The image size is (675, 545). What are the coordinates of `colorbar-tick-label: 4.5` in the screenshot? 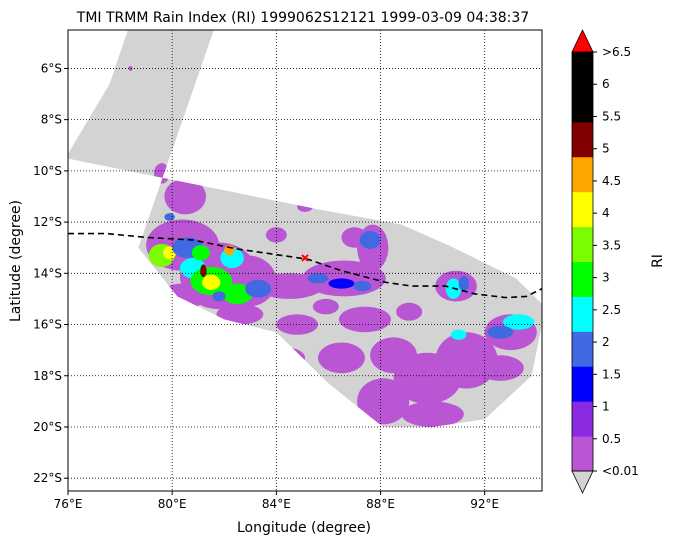 It's located at (611, 181).